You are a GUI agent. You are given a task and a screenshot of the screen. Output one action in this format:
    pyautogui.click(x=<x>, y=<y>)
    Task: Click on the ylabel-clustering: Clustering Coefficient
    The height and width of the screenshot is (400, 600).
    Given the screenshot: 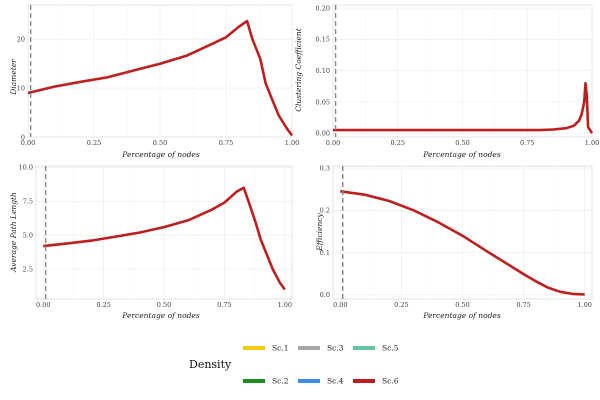 What is the action you would take?
    pyautogui.click(x=298, y=69)
    